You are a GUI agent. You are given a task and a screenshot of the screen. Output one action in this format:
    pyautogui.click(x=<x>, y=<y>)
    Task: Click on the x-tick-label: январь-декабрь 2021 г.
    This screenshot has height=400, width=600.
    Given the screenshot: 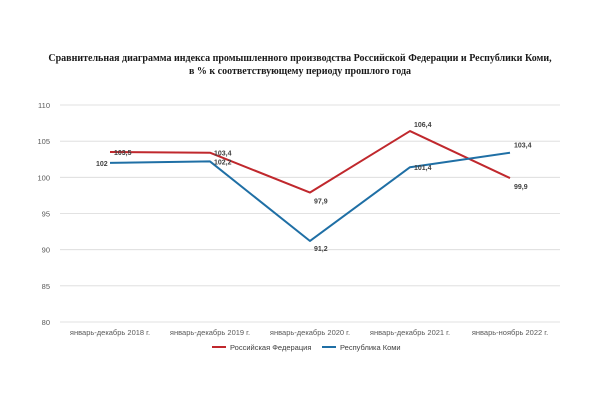 What is the action you would take?
    pyautogui.click(x=410, y=332)
    